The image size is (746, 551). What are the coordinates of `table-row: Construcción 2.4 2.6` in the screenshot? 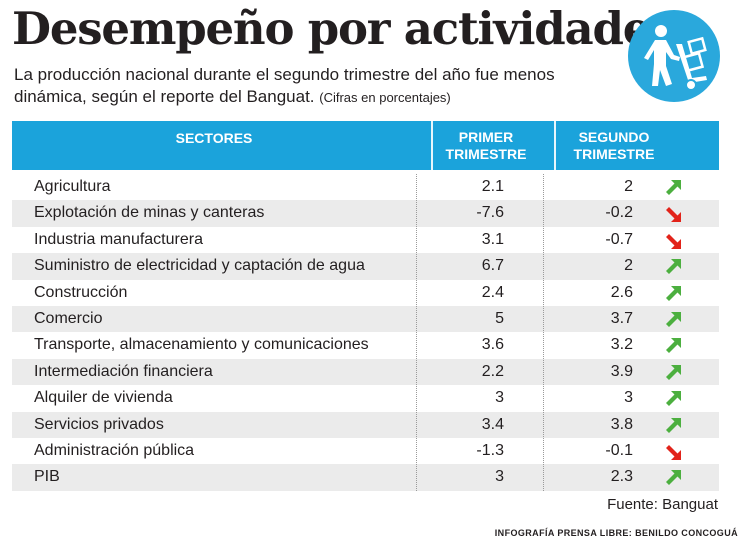 It's located at (365, 293).